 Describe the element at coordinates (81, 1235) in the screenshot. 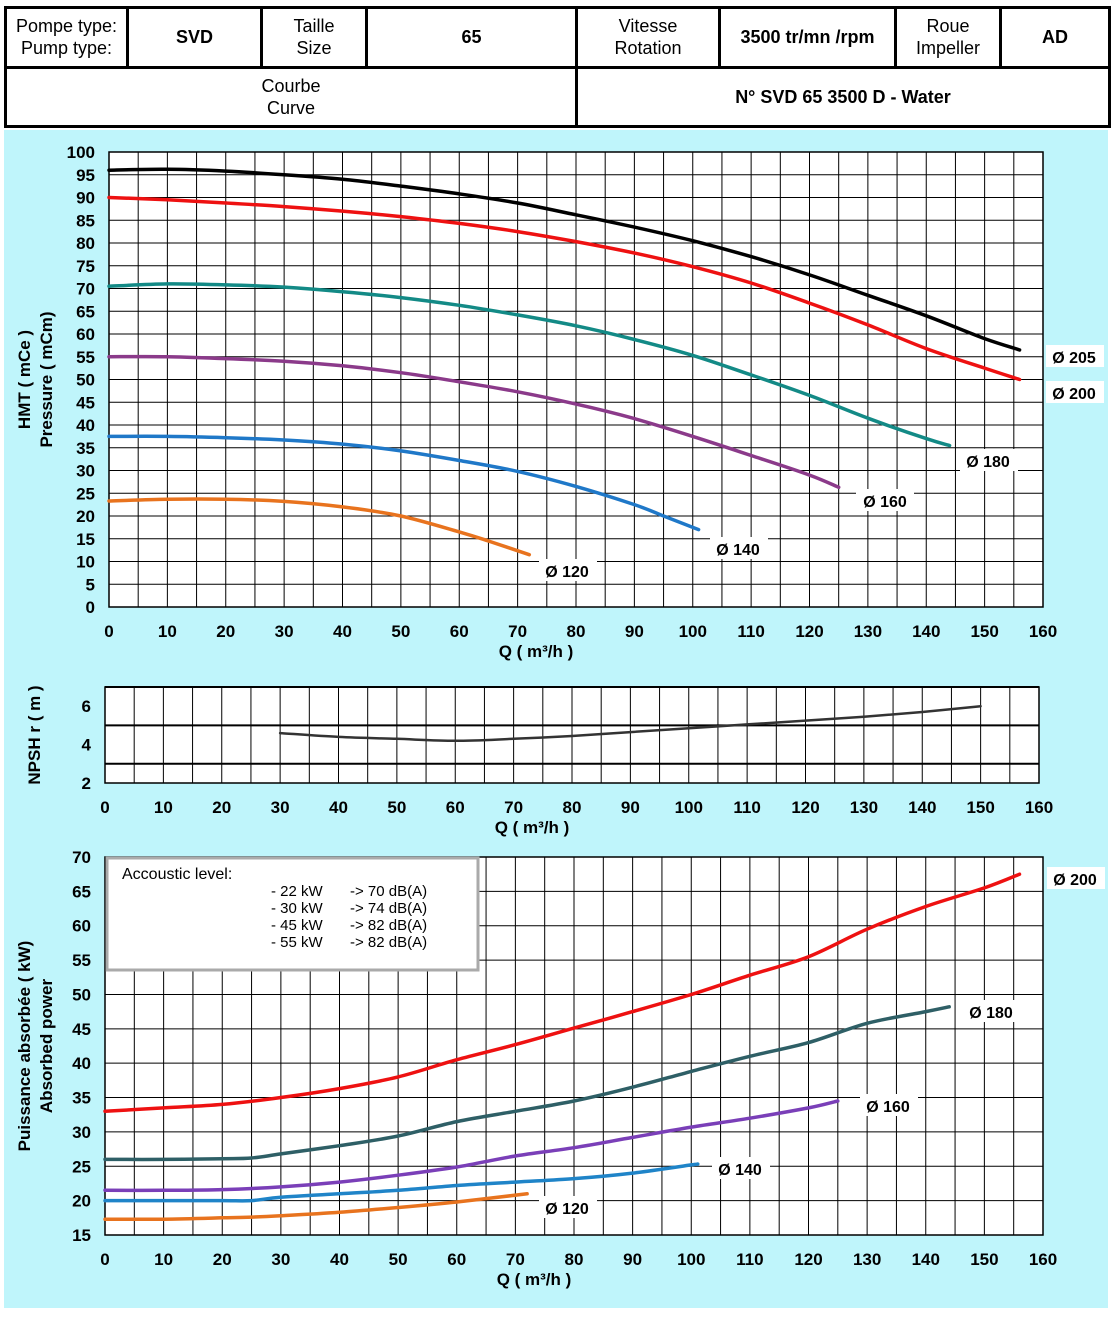

I see `power-y-tick-label: 15` at that location.